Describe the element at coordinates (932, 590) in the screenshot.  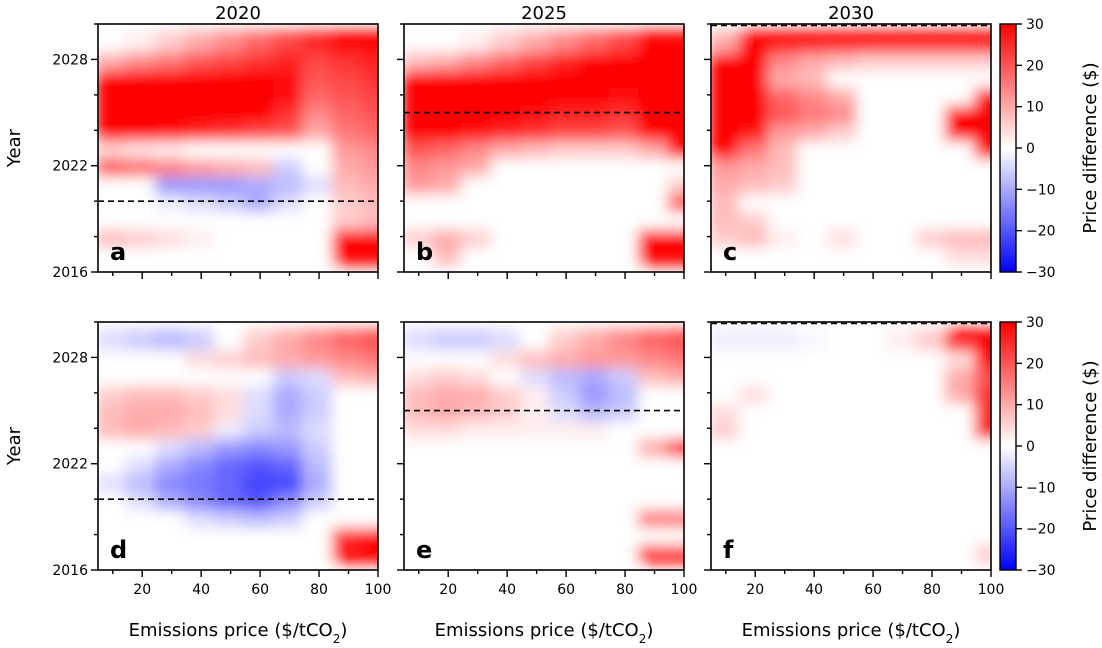
I see `x-tick-label: 80` at that location.